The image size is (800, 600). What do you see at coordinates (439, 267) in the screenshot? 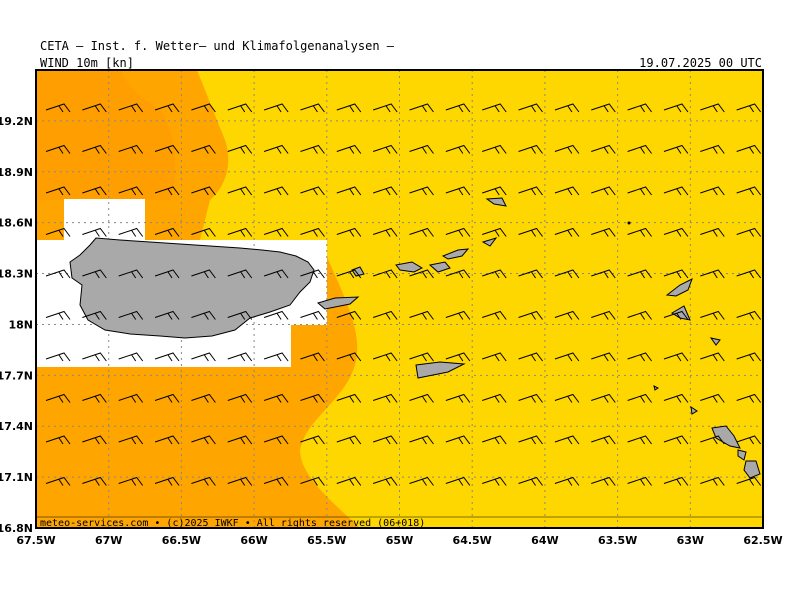
I see `st-john` at bounding box center [439, 267].